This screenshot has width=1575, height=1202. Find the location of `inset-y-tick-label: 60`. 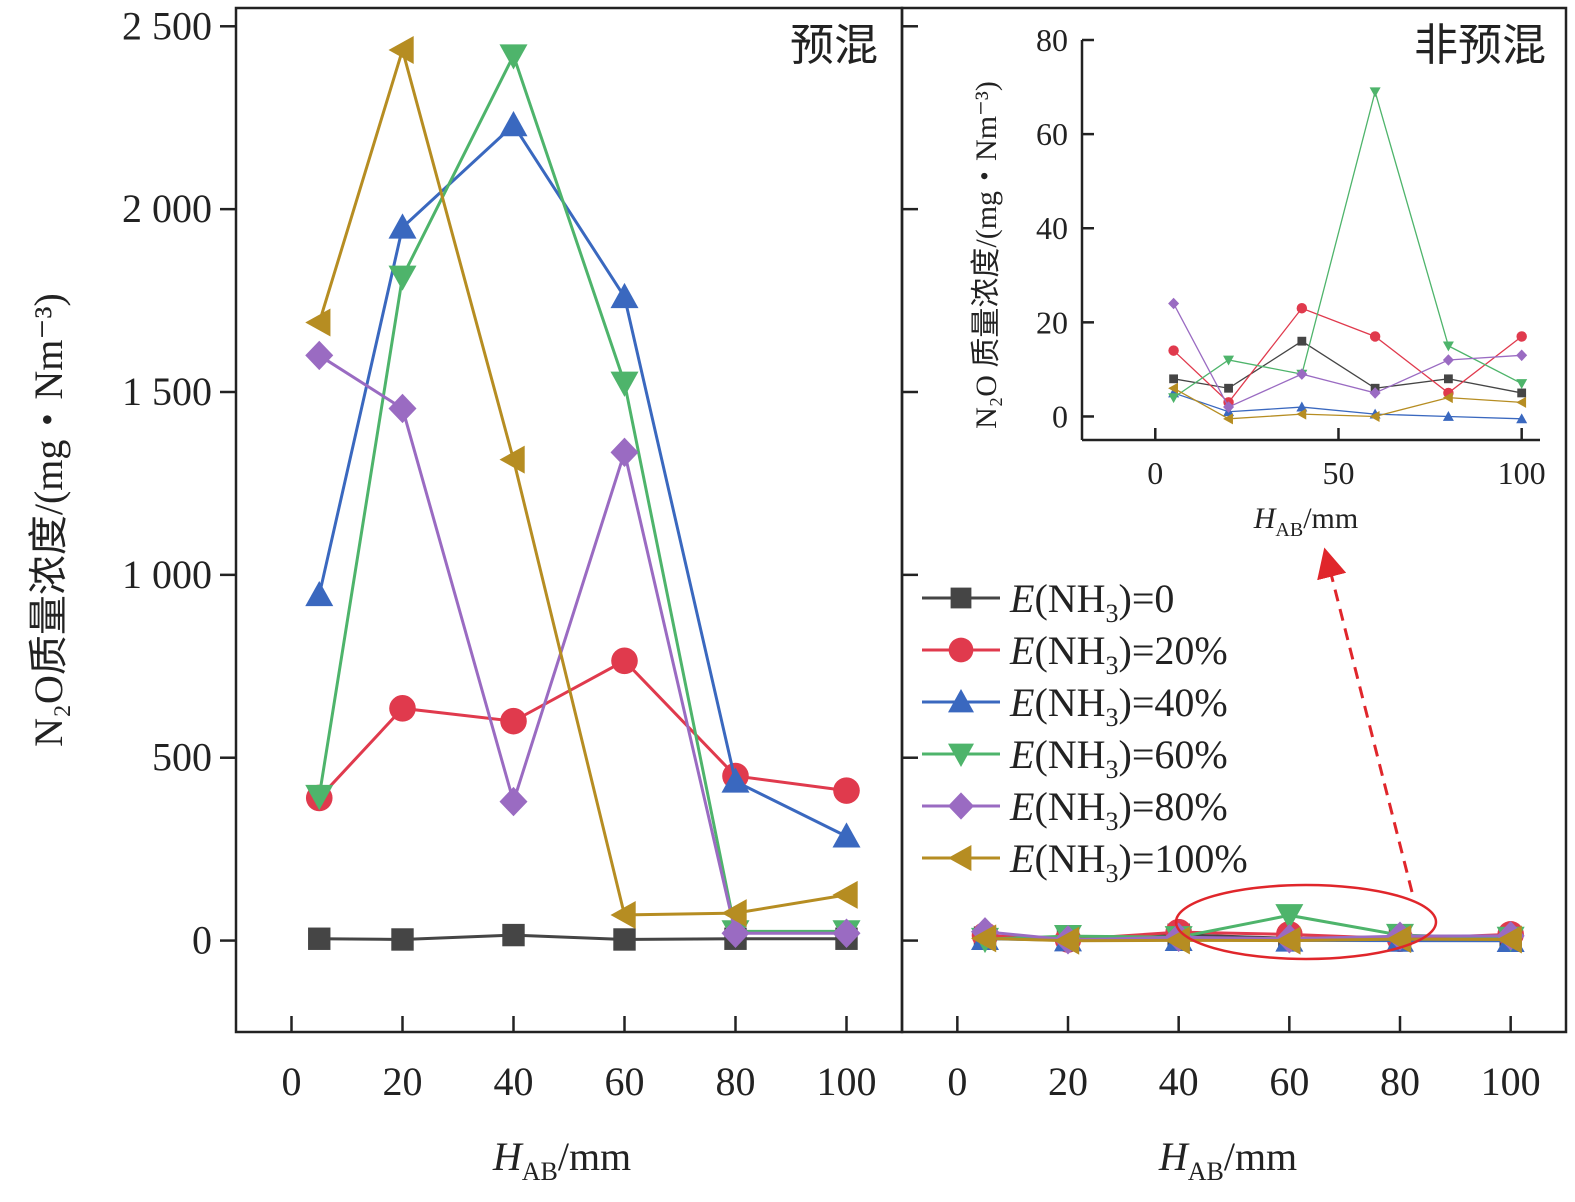

inset-y-tick-label: 60 is located at coordinates (1052, 134).